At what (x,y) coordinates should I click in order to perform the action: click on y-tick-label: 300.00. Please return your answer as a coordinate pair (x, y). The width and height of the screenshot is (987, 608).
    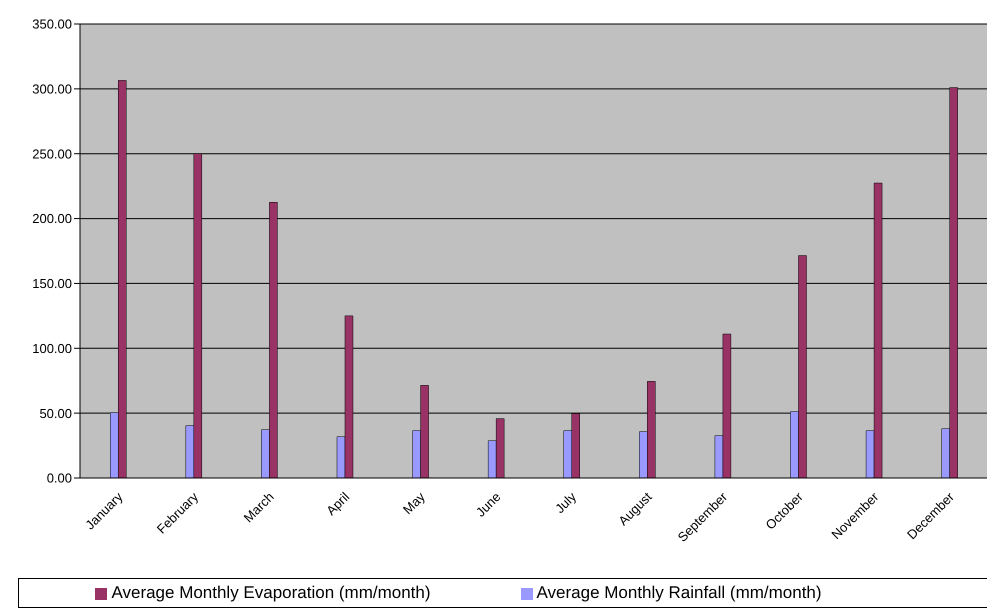
    Looking at the image, I should click on (52, 88).